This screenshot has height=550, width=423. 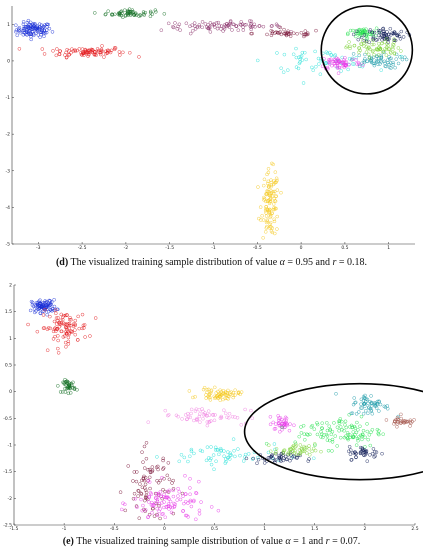 I want to click on y-tick-label: -1, so click(x=10, y=446).